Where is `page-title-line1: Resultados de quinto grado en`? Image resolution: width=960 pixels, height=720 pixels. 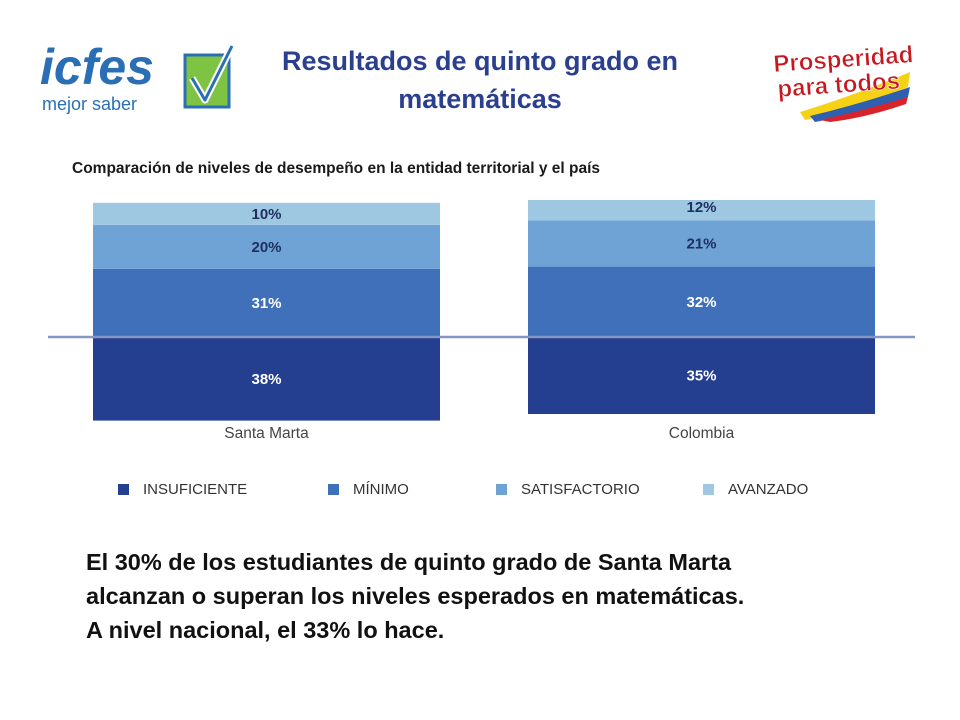
page-title-line1: Resultados de quinto grado en is located at coordinates (480, 61).